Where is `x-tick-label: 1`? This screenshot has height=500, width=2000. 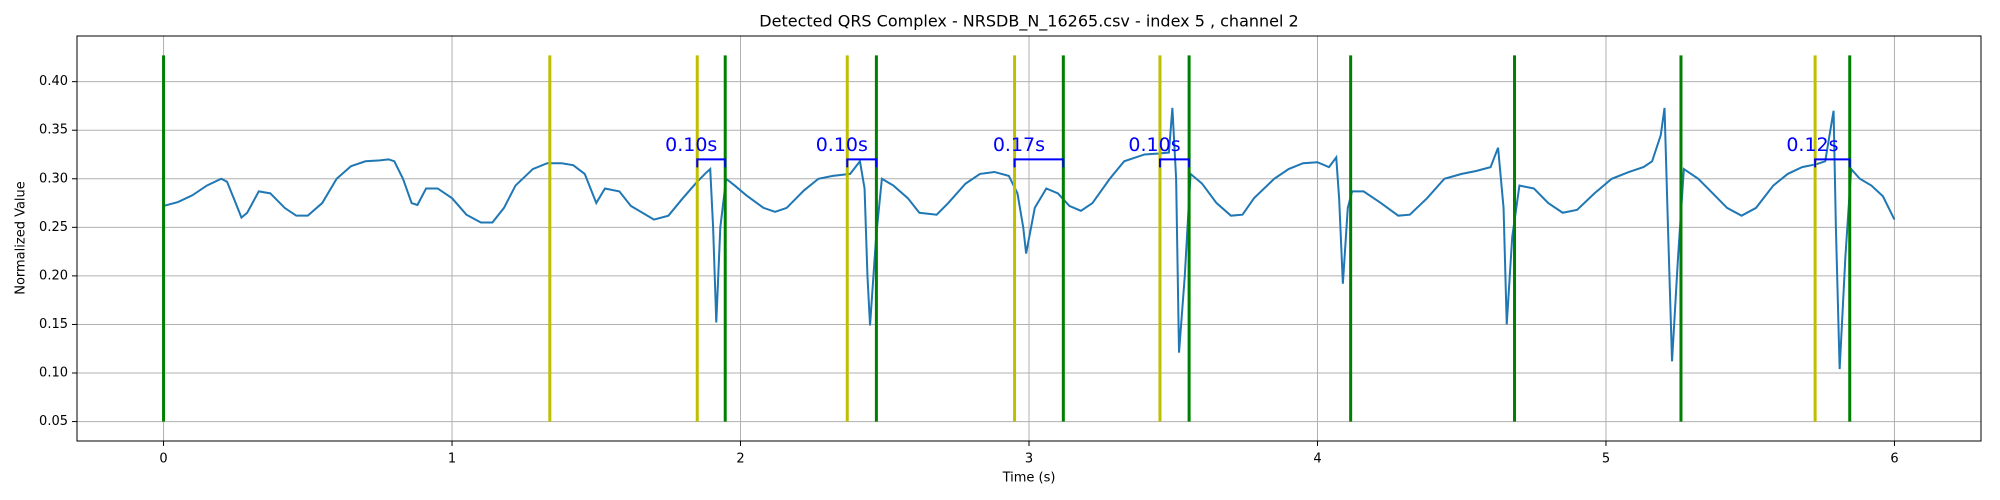 x-tick-label: 1 is located at coordinates (452, 459).